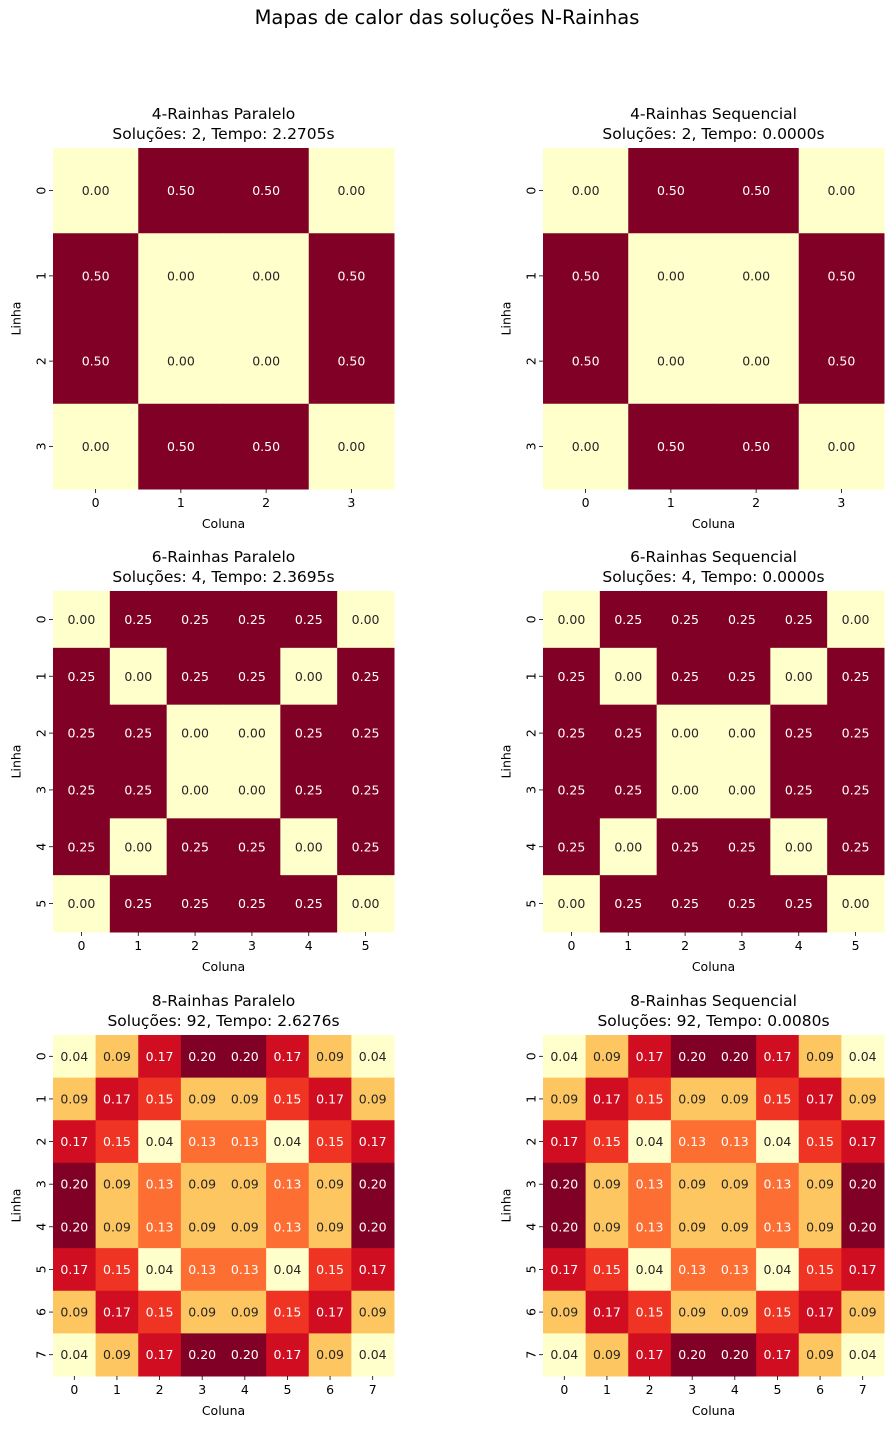 This screenshot has width=894, height=1430. Describe the element at coordinates (650, 1389) in the screenshot. I see `x-tick-label: 2` at that location.